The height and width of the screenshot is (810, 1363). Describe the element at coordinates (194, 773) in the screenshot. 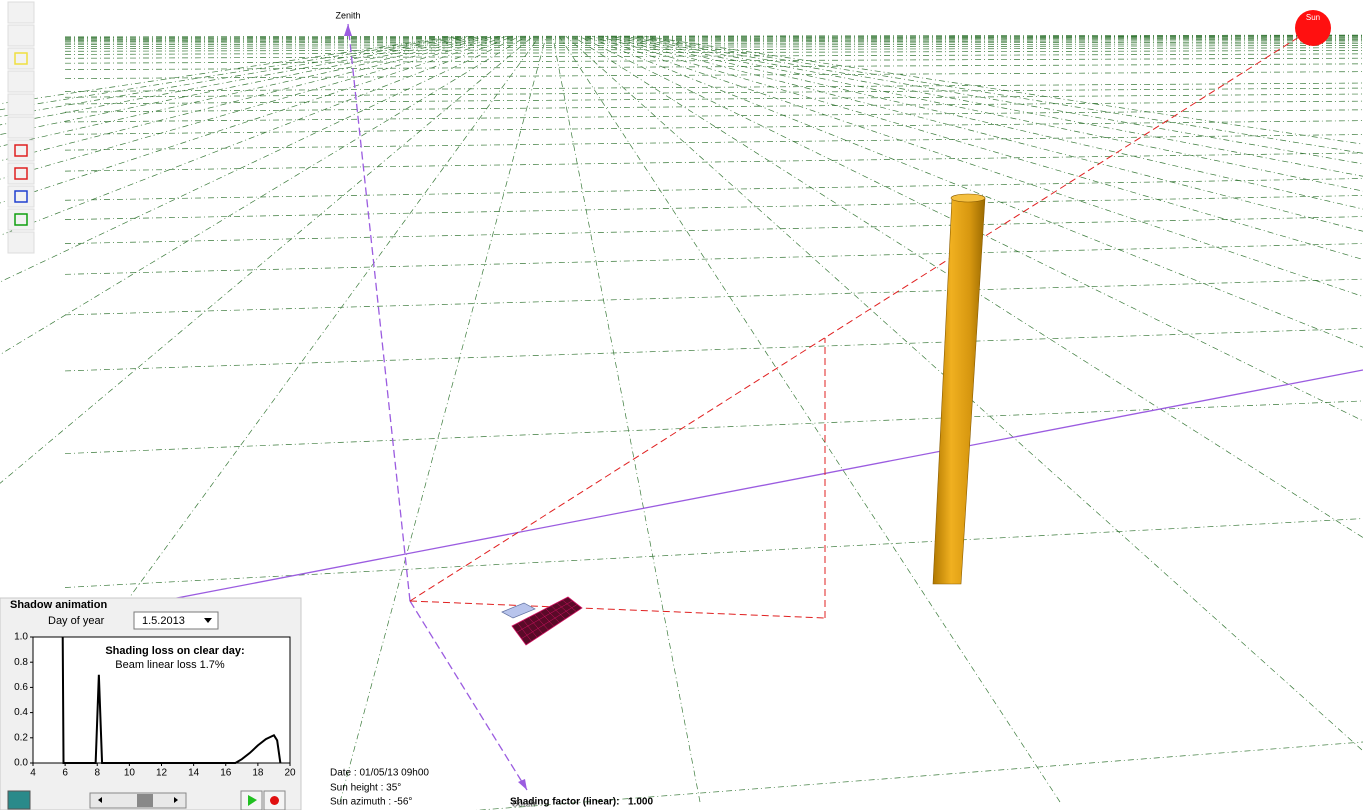

I see `x-tick-label: 14` at that location.